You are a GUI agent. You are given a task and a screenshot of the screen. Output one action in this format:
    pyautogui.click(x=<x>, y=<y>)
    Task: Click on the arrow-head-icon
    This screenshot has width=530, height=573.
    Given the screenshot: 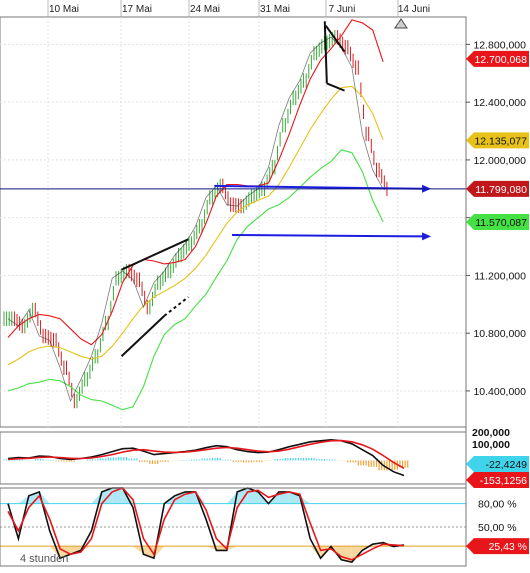 What is the action you would take?
    pyautogui.click(x=427, y=236)
    